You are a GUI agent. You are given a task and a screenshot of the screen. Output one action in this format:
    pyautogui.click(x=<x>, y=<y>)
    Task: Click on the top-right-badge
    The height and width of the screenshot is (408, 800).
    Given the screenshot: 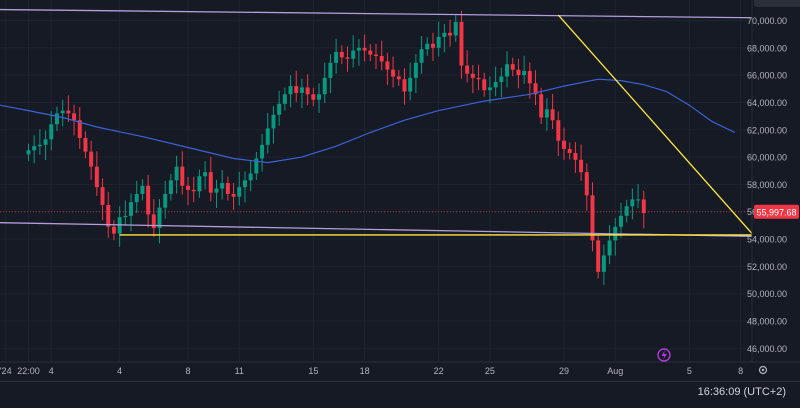 What is the action you would take?
    pyautogui.click(x=777, y=3)
    